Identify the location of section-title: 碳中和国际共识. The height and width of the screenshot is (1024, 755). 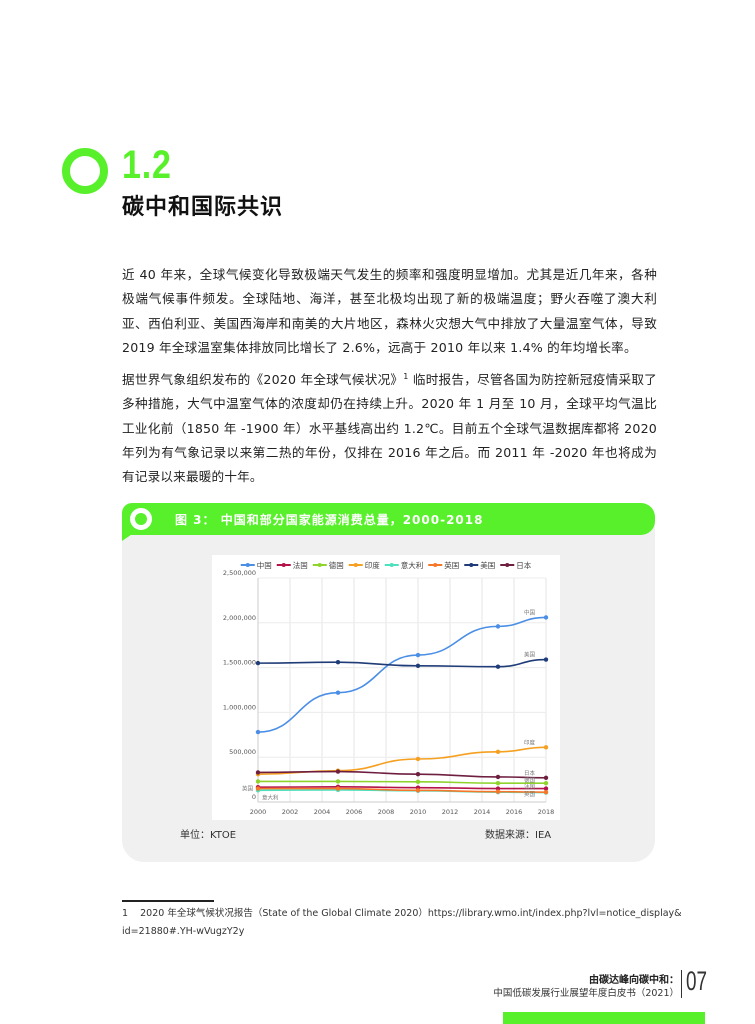
(203, 207).